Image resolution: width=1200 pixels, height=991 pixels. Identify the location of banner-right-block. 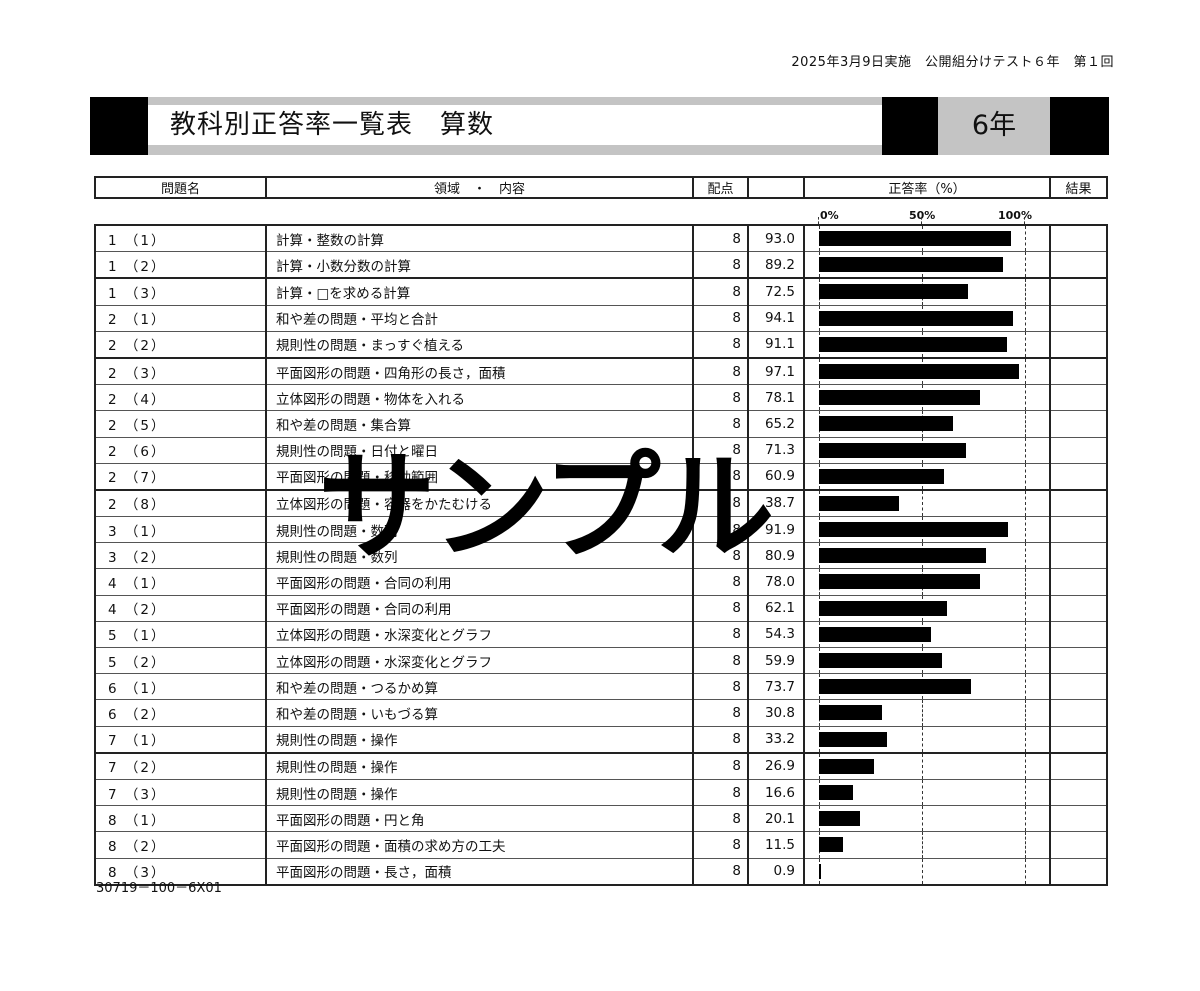
(1079, 126).